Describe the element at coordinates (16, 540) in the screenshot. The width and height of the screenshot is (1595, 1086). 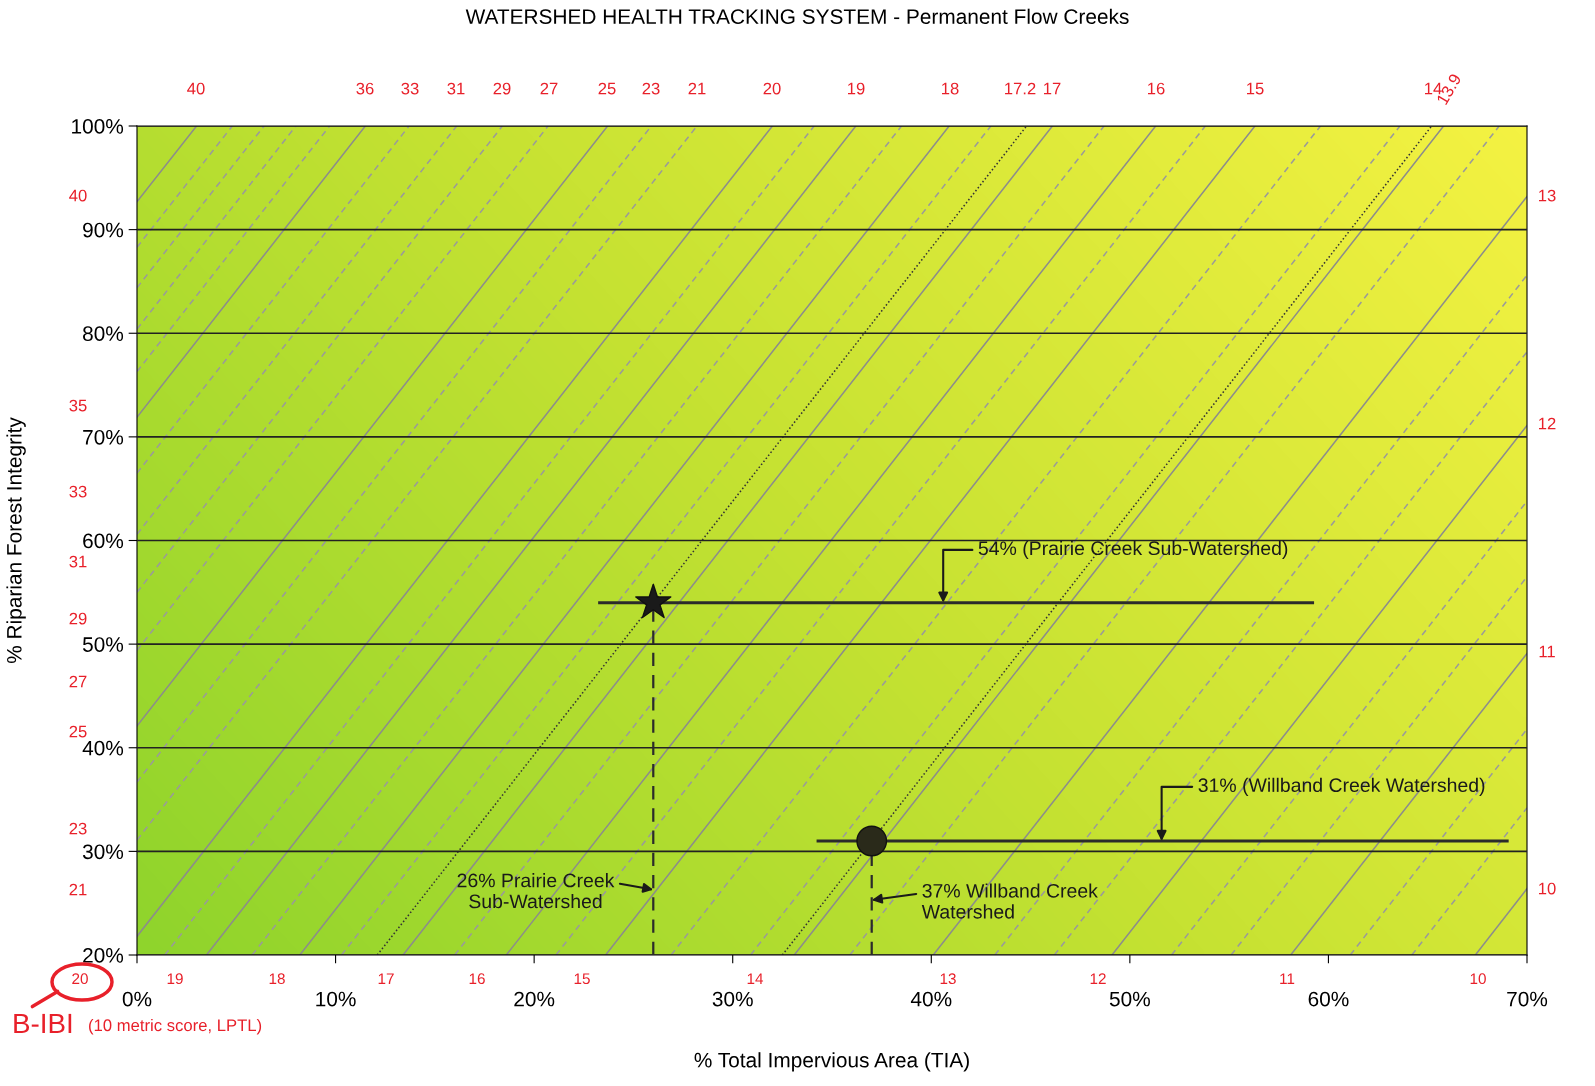
I see `y-axis-title: % Riparian Forest Integrity` at that location.